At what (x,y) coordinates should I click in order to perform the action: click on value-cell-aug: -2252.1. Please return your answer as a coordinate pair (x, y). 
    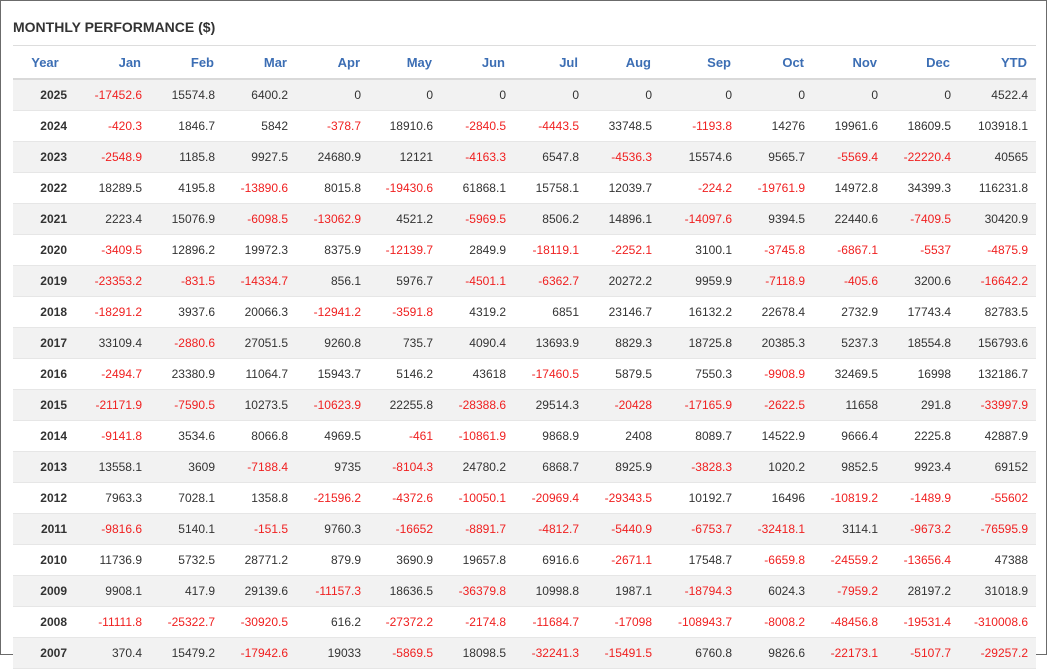
    Looking at the image, I should click on (623, 250).